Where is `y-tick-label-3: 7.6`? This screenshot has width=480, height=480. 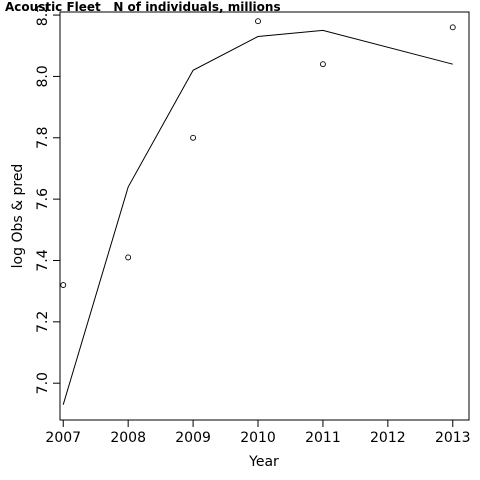 y-tick-label-3: 7.6 is located at coordinates (43, 199).